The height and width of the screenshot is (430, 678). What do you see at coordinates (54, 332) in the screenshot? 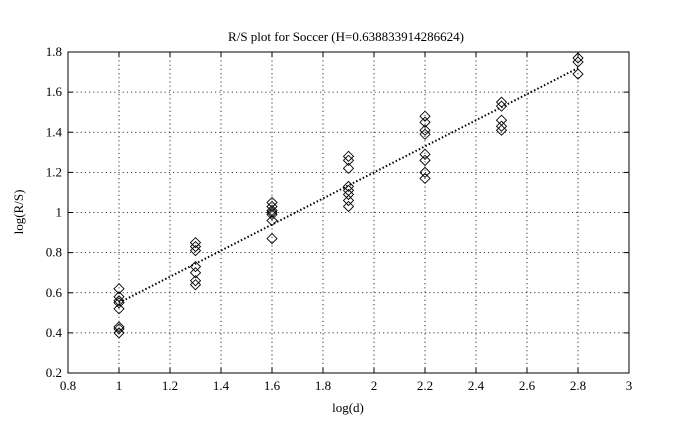
I see `y-tick-label: 0.4` at bounding box center [54, 332].